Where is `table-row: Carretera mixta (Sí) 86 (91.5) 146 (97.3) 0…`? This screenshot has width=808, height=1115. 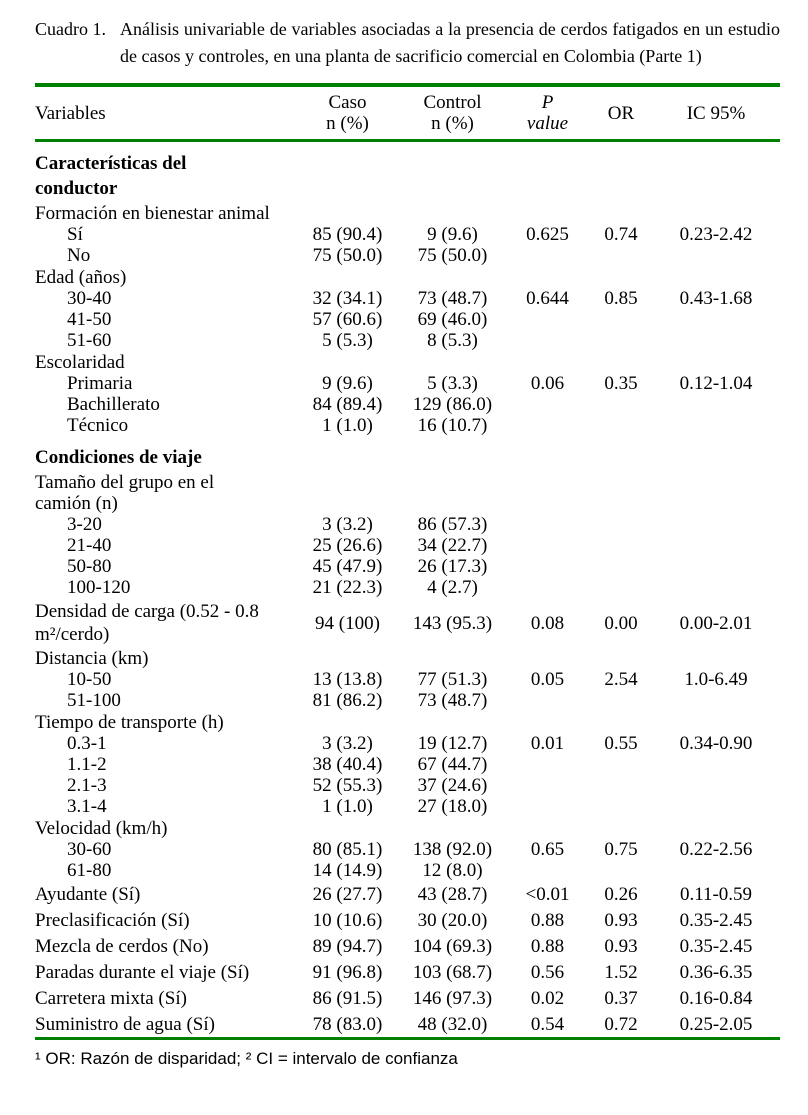 table-row: Carretera mixta (Sí) 86 (91.5) 146 (97.3) 0… is located at coordinates (407, 998).